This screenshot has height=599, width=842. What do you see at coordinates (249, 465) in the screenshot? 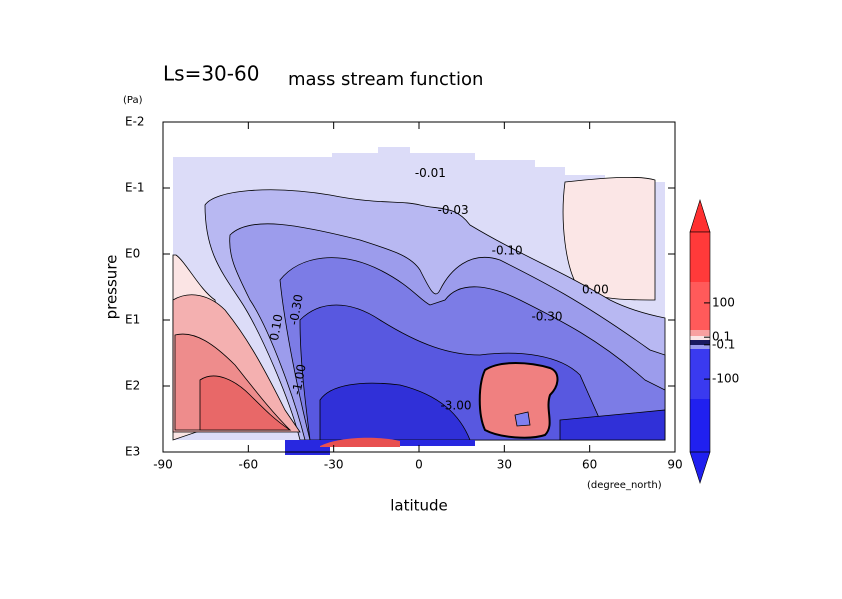
I see `x-tick-label: -60` at bounding box center [249, 465].